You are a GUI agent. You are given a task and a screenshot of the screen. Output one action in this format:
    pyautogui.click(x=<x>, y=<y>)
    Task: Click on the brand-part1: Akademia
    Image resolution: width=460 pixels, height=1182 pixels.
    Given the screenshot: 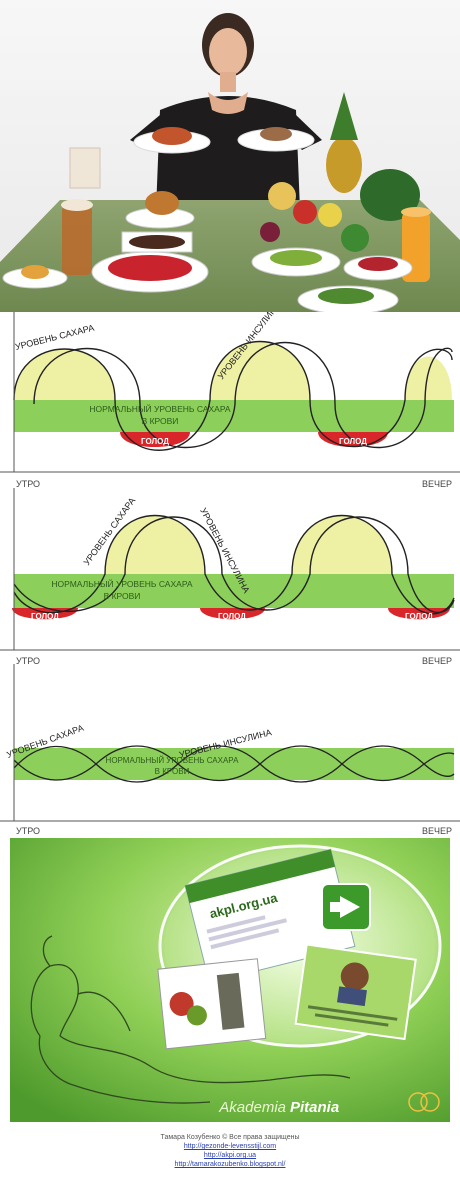 What is the action you would take?
    pyautogui.click(x=252, y=1107)
    